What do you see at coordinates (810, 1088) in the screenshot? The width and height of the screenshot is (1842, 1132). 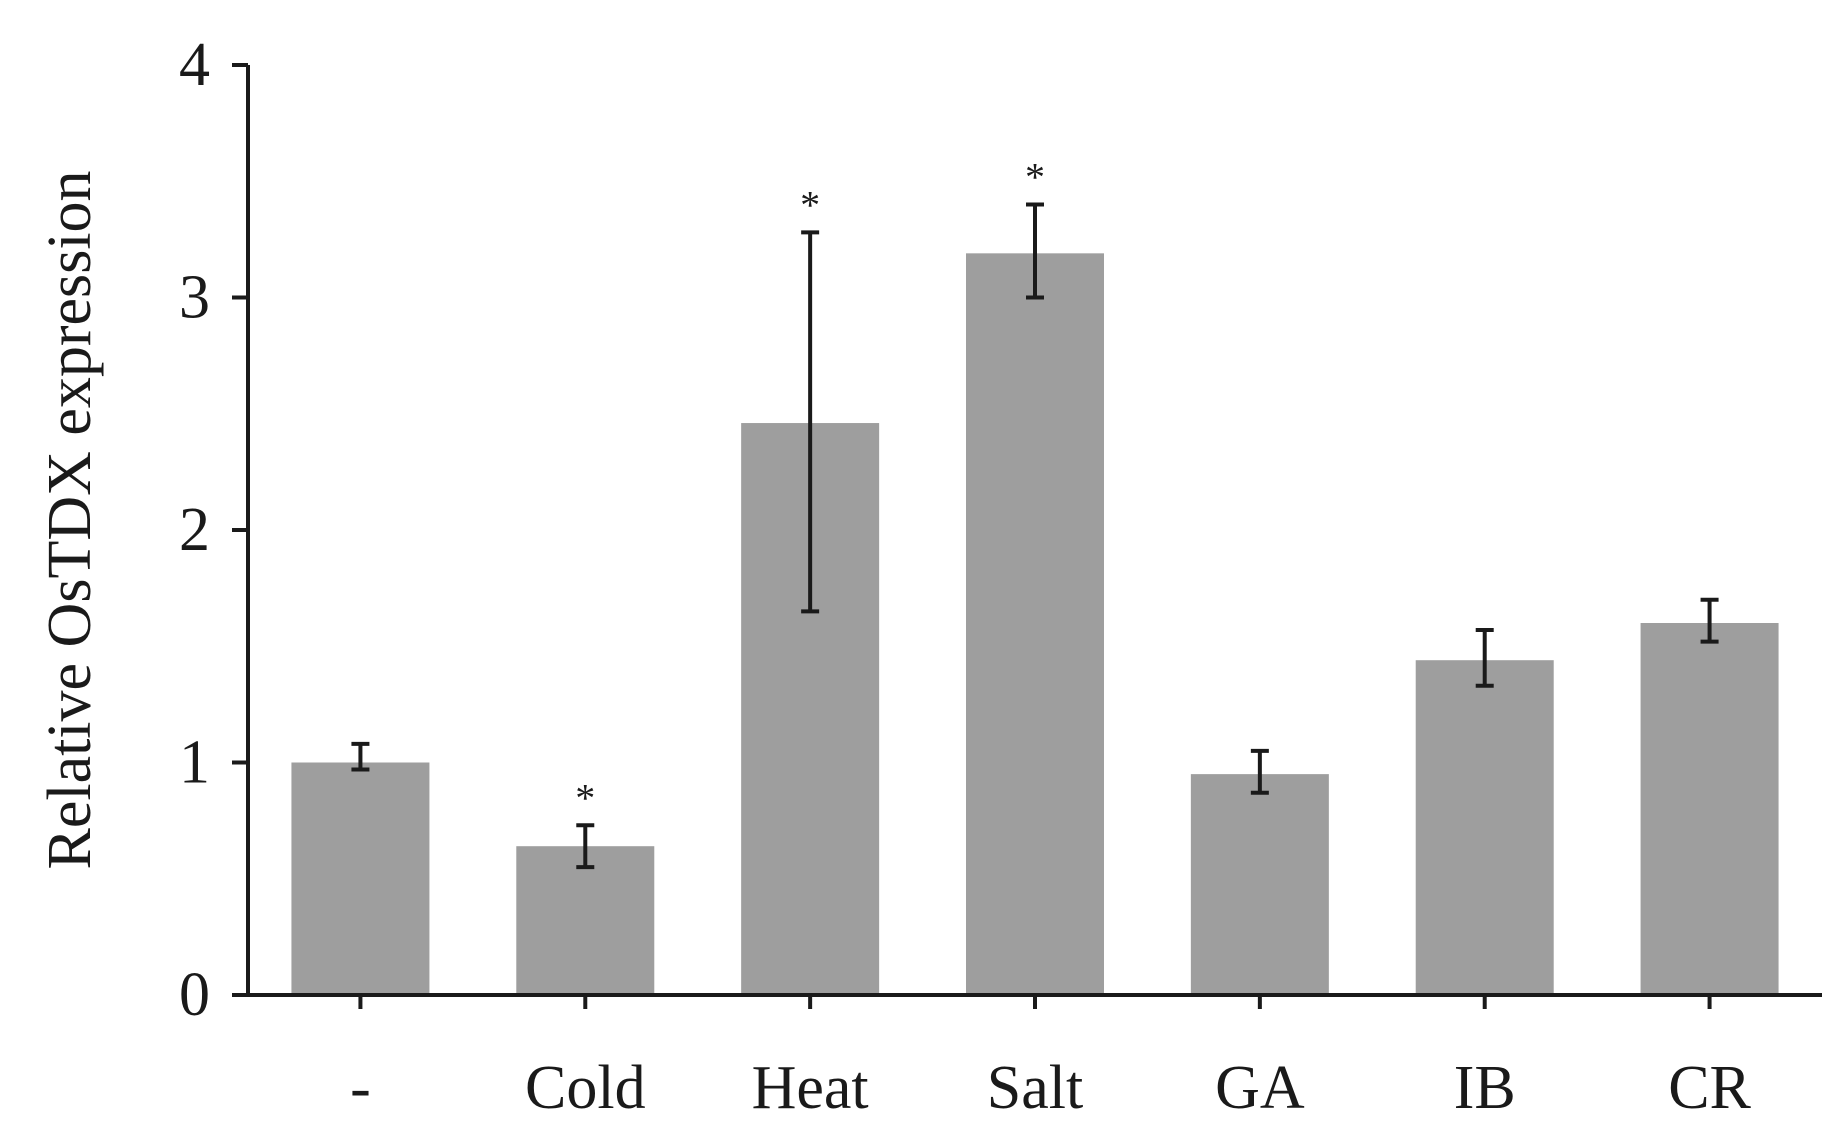 I see `x-tick-label-2: Heat` at bounding box center [810, 1088].